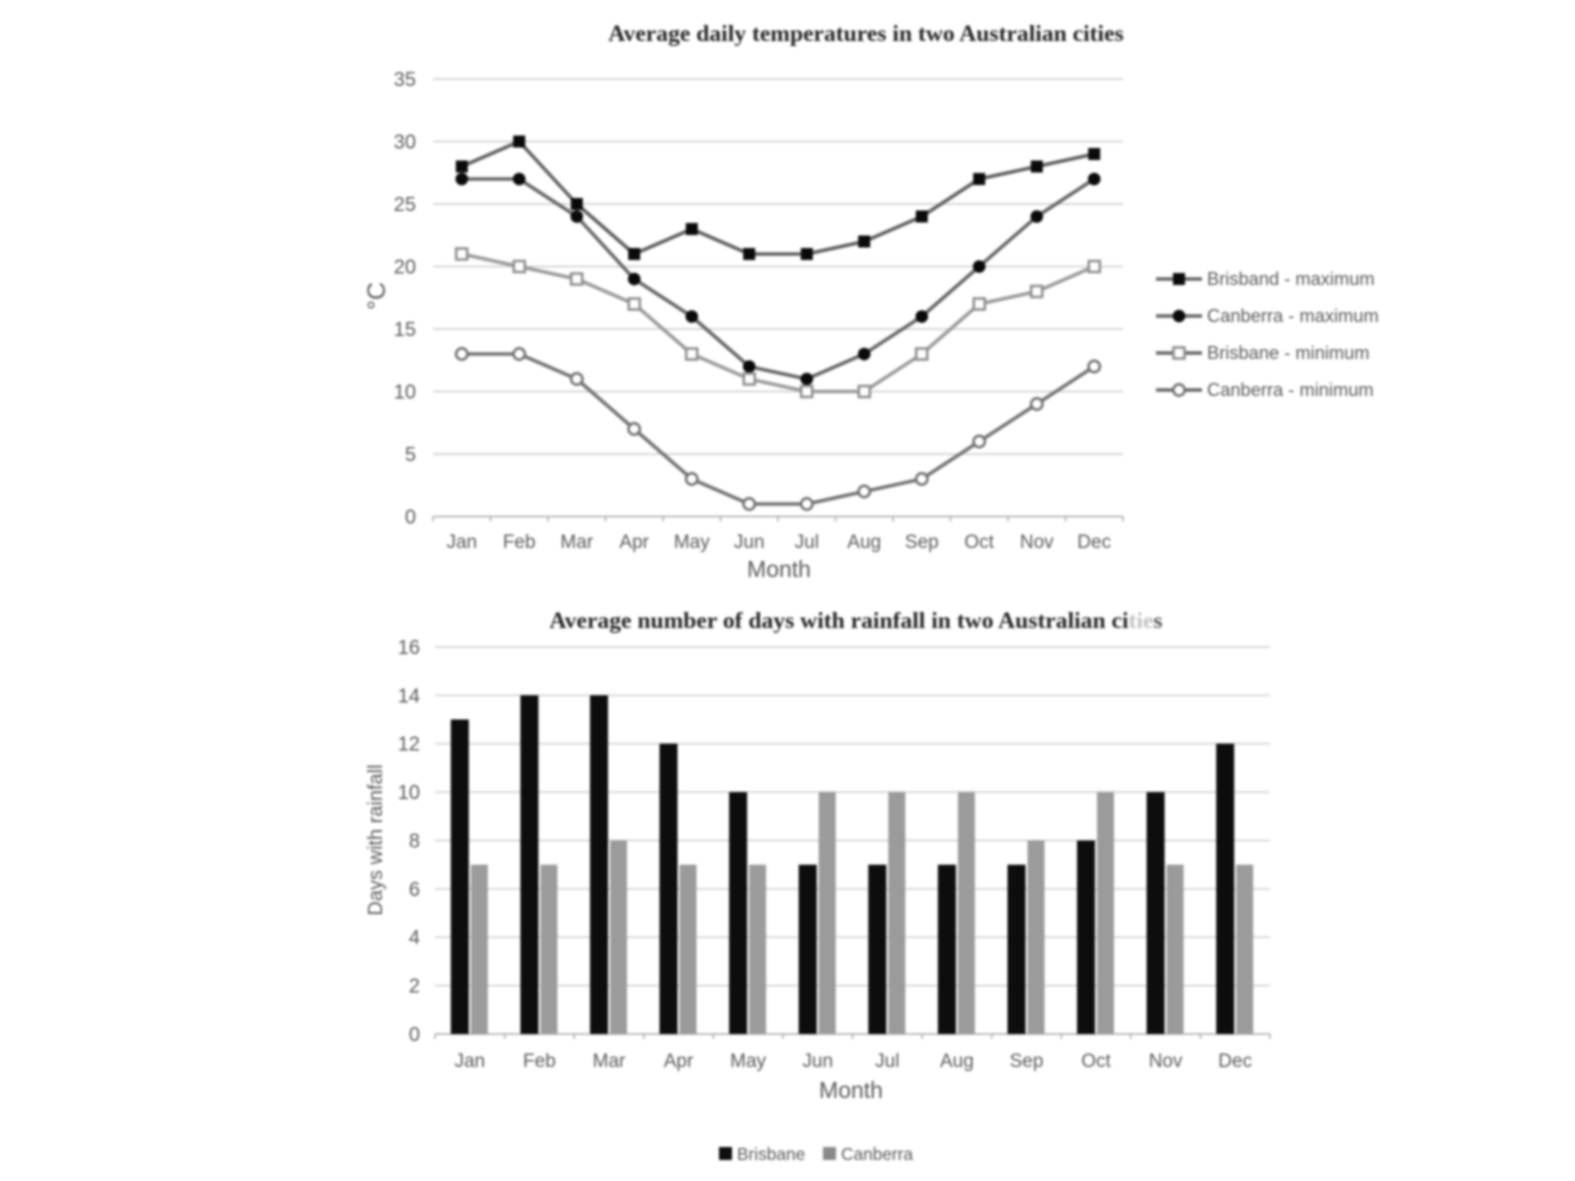 This screenshot has height=1181, width=1575. What do you see at coordinates (377, 296) in the screenshot?
I see `svg-text: °C` at bounding box center [377, 296].